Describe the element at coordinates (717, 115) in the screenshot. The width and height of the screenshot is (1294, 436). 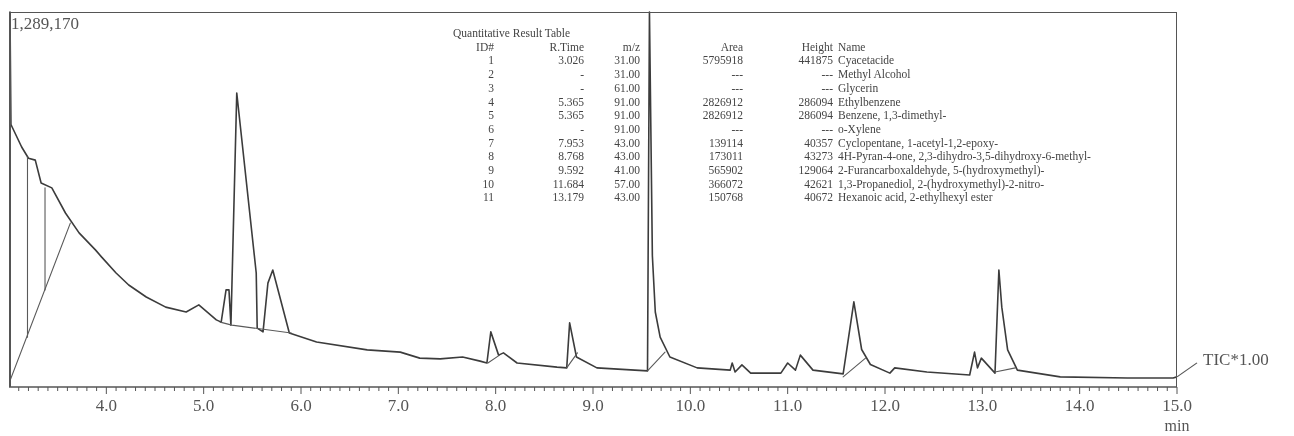
I see `text: 5 5.365 91.00 2826912 286094 Benzene, 1,3-dimethyl-` at that location.